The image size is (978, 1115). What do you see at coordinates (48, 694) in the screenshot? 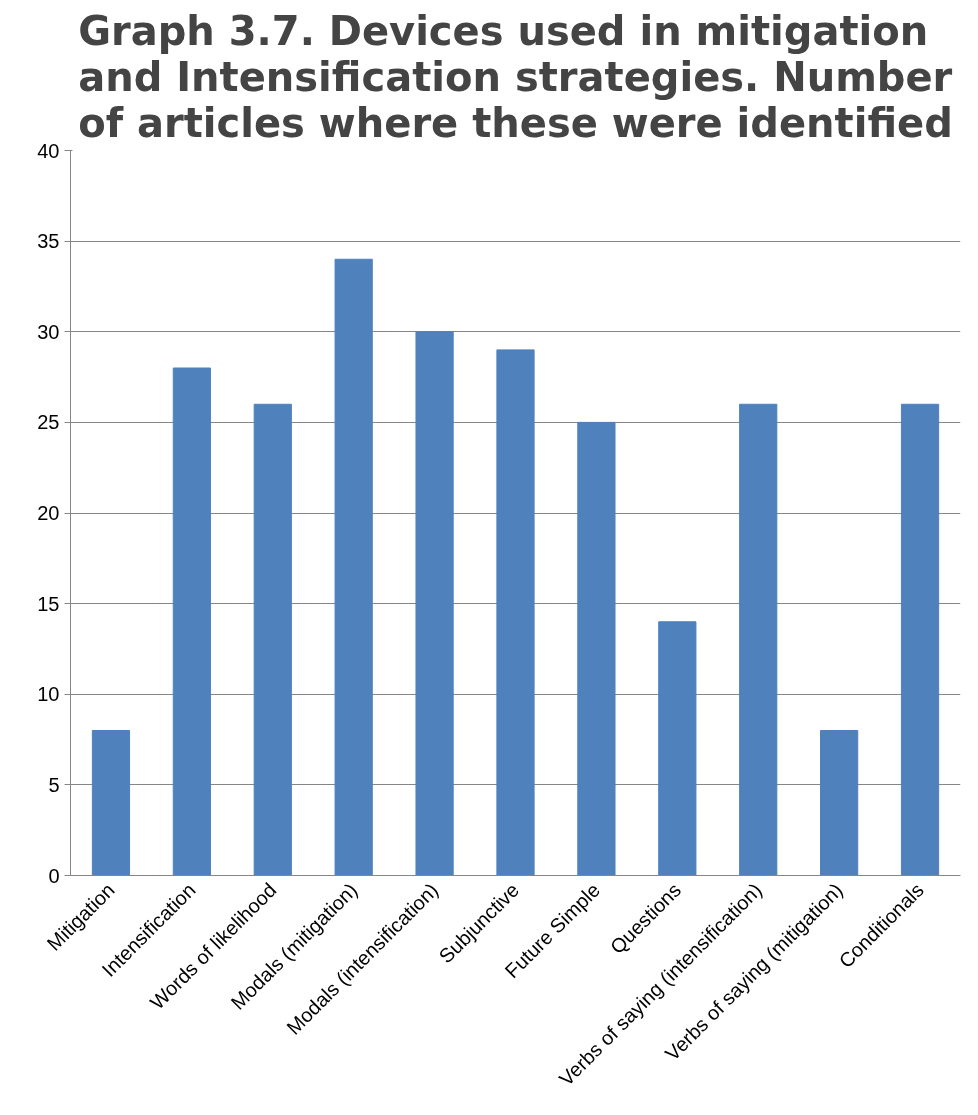
I see `y-tick-label: 10` at bounding box center [48, 694].